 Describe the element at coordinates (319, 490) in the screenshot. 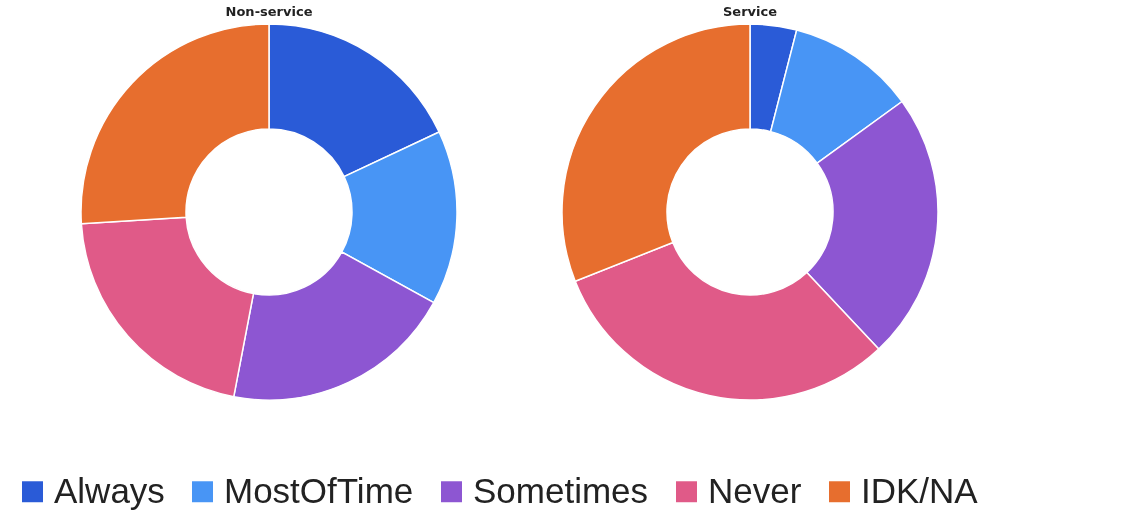

I see `legend-label: MostOfTime` at that location.